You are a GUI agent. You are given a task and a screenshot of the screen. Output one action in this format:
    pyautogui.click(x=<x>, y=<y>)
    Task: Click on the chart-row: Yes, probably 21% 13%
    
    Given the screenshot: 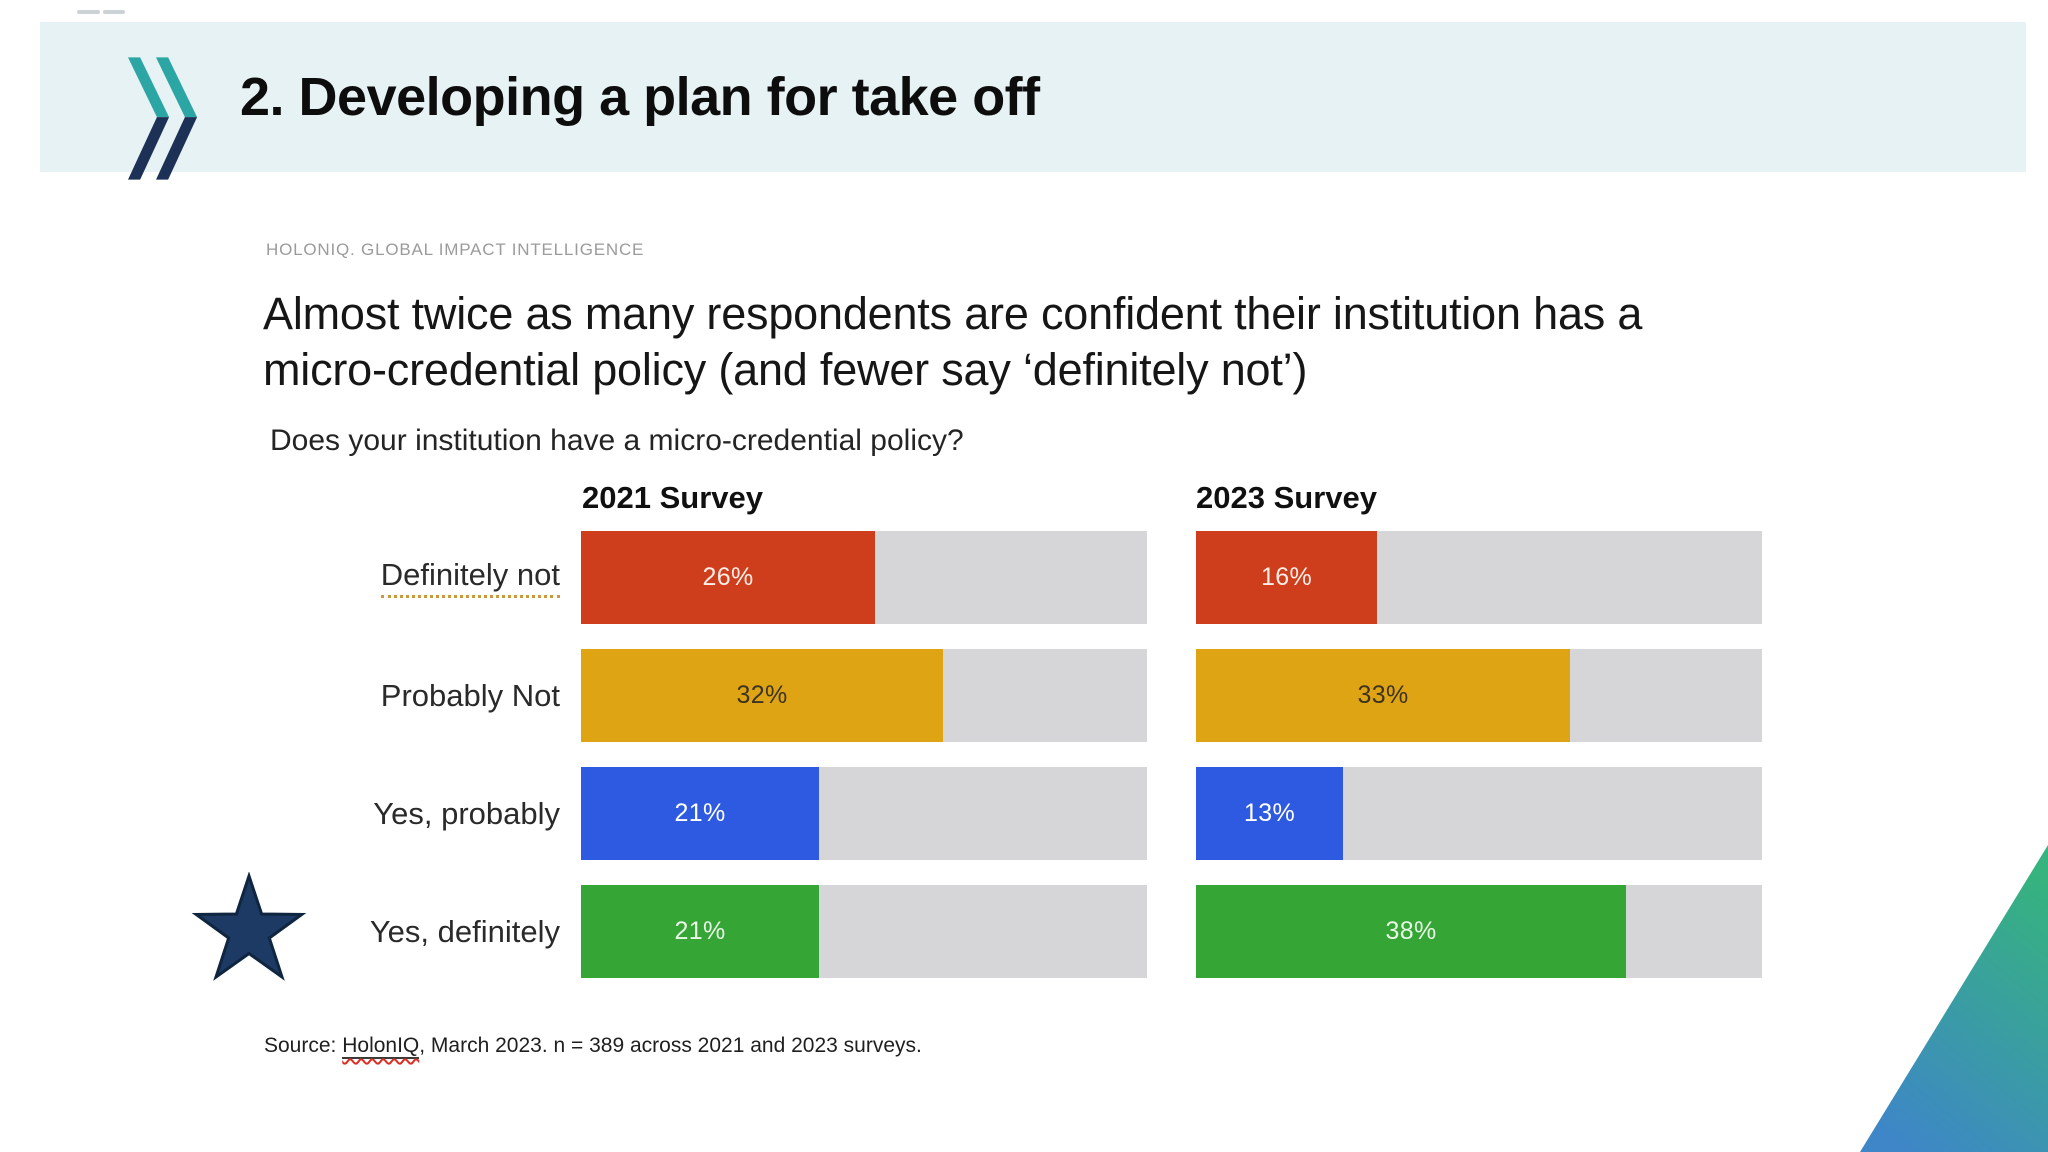 What is the action you would take?
    pyautogui.click(x=900, y=813)
    